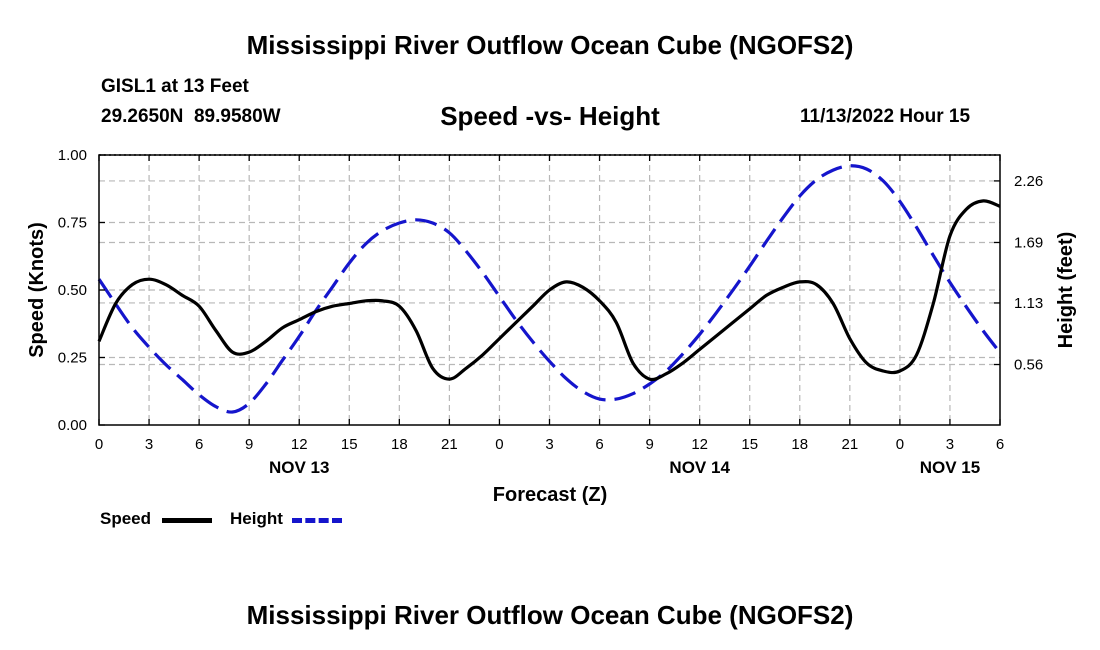 The height and width of the screenshot is (650, 1100). Describe the element at coordinates (72, 358) in the screenshot. I see `y-tick-label: 0.25` at that location.